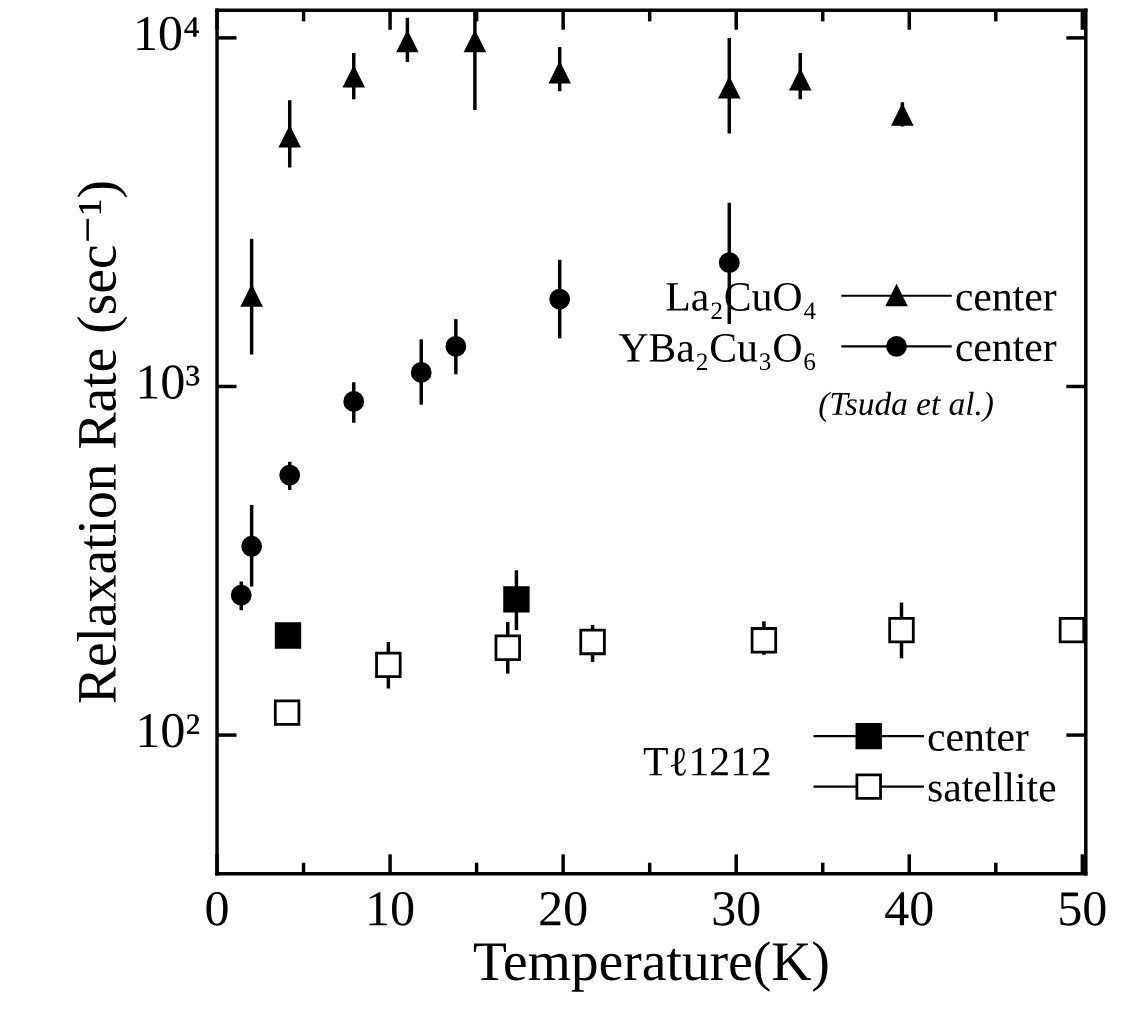  What do you see at coordinates (217, 908) in the screenshot?
I see `x-tick-label: 0` at bounding box center [217, 908].